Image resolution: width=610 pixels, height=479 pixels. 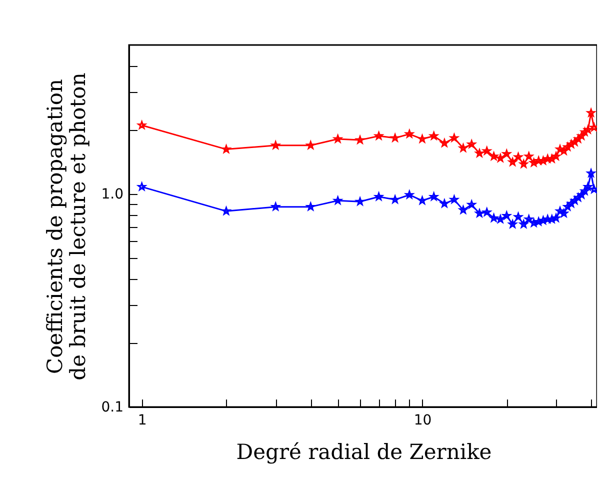 What do you see at coordinates (66, 226) in the screenshot?
I see `y-axis-title: Coefficients de propagation de bruit de lecture et photon` at bounding box center [66, 226].